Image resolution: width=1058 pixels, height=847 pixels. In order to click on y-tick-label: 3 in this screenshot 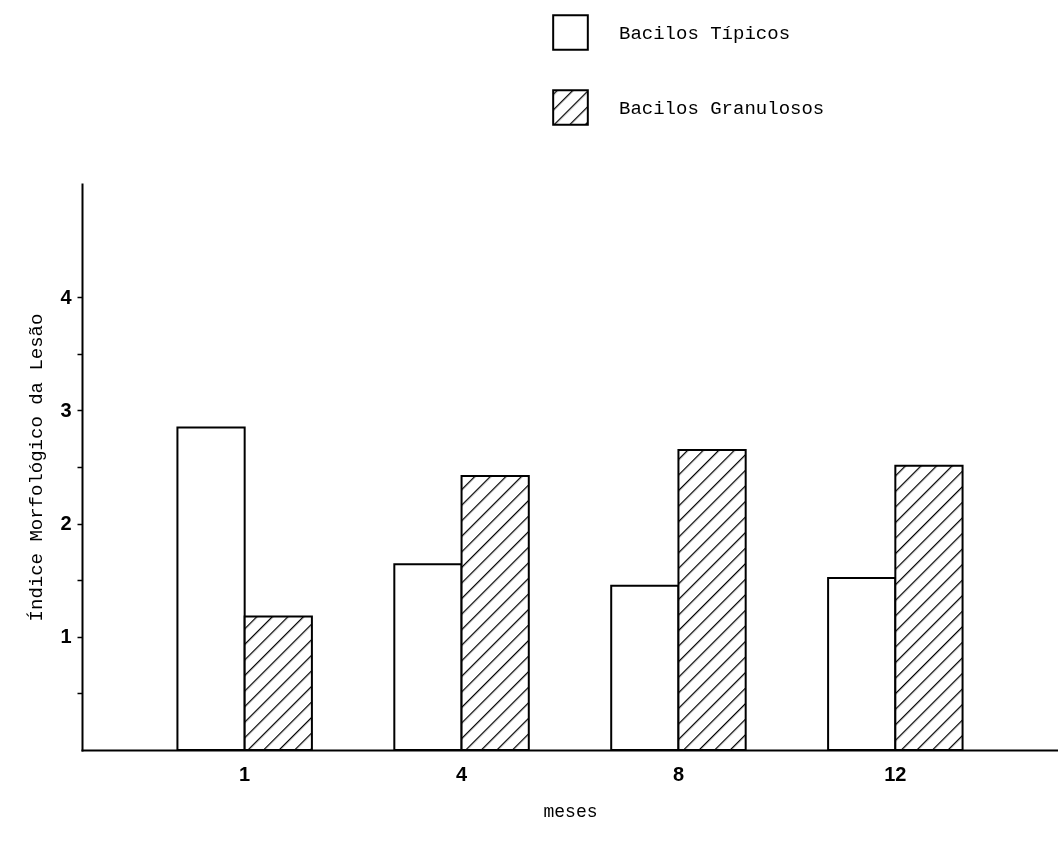, I will do `click(66, 409)`.